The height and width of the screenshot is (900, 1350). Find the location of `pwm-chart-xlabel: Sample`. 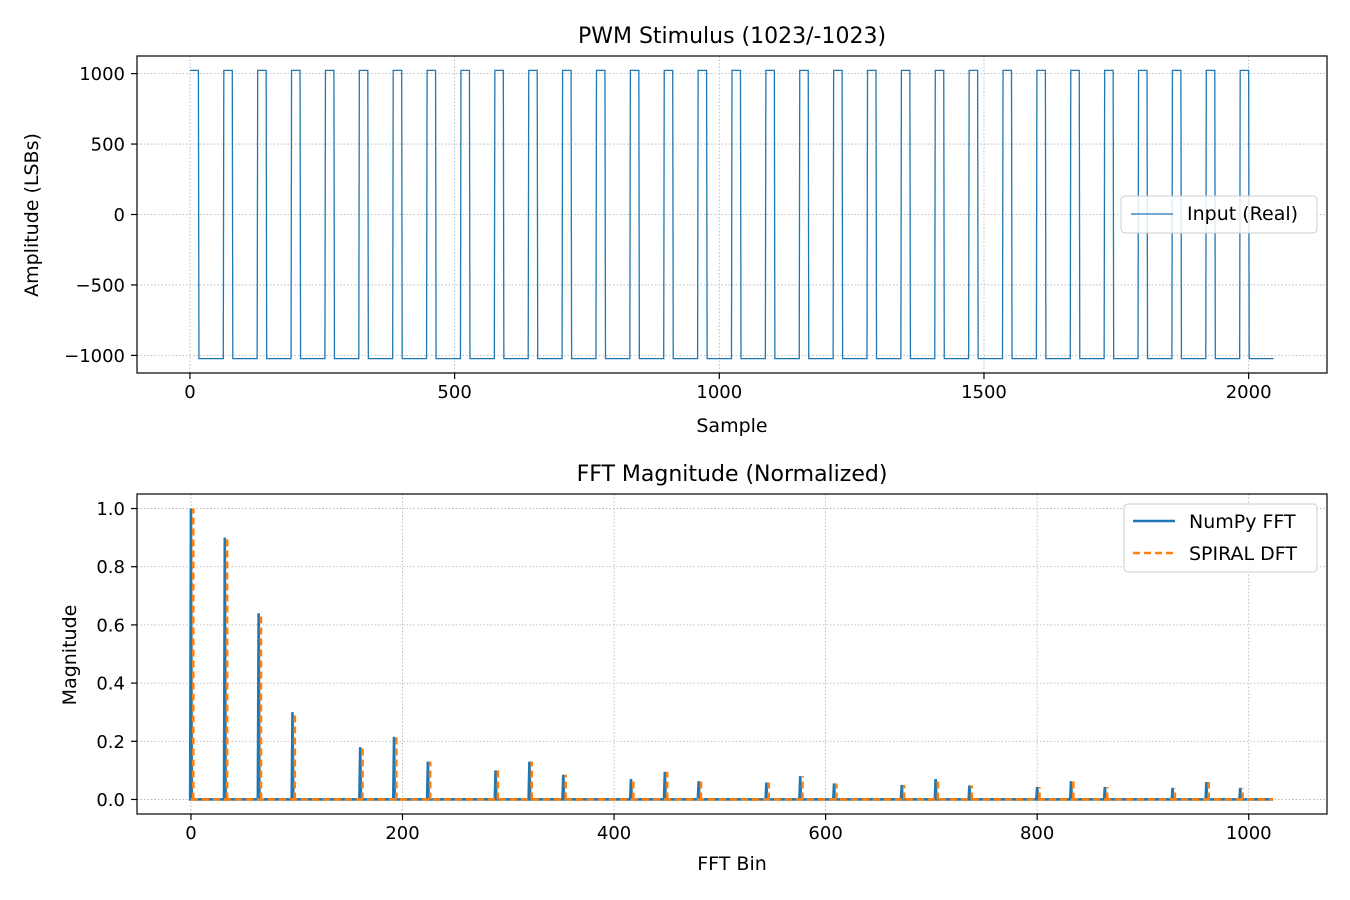

pwm-chart-xlabel: Sample is located at coordinates (731, 426).